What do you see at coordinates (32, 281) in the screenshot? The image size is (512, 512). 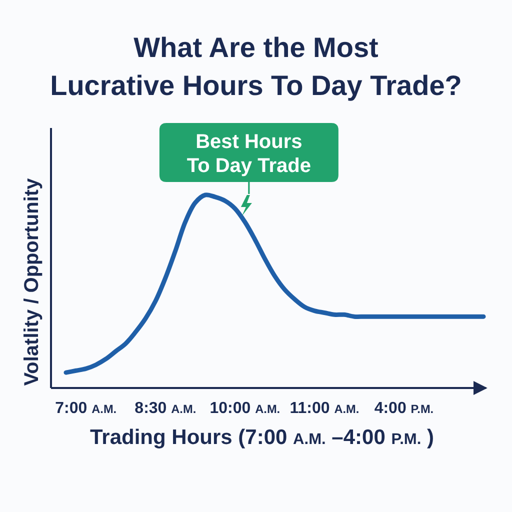 I see `y-axis-title: Volatlity / Opportunity` at bounding box center [32, 281].